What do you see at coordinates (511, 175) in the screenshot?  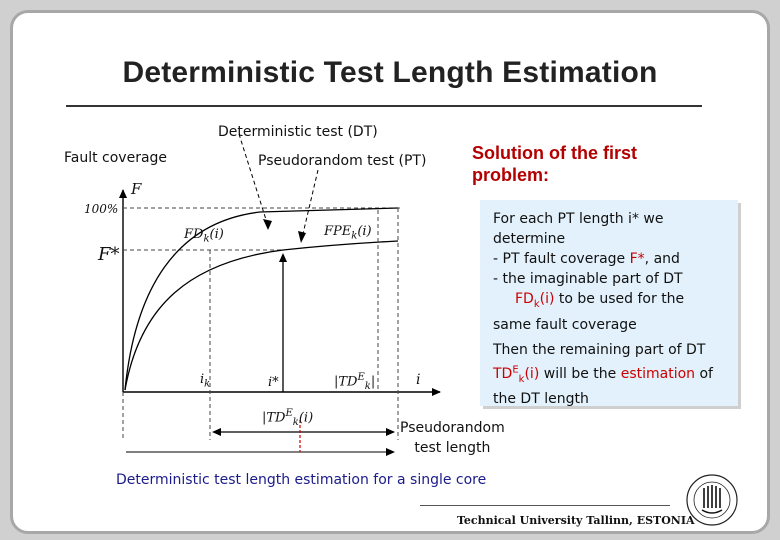 I see `solution-line-2: problem:` at bounding box center [511, 175].